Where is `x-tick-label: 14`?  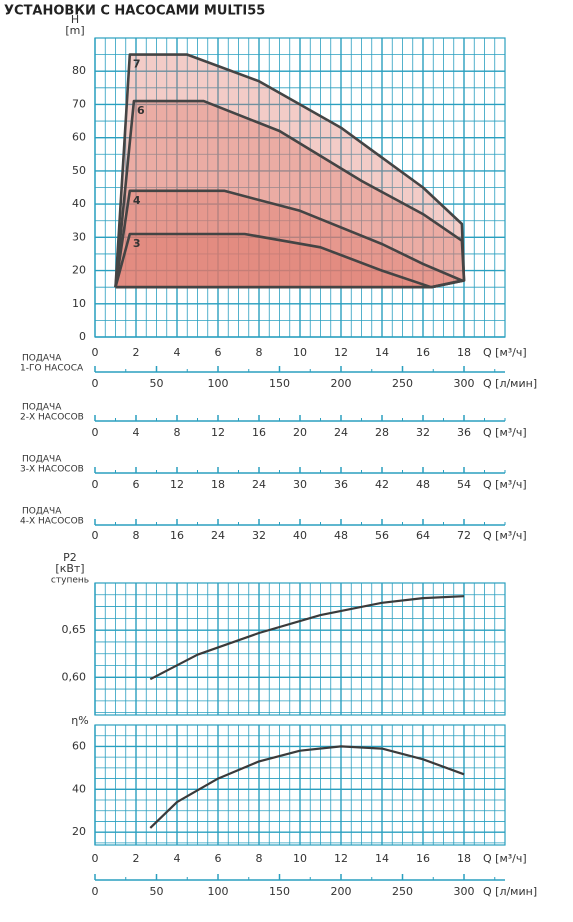
x-tick-label: 14 is located at coordinates (382, 858).